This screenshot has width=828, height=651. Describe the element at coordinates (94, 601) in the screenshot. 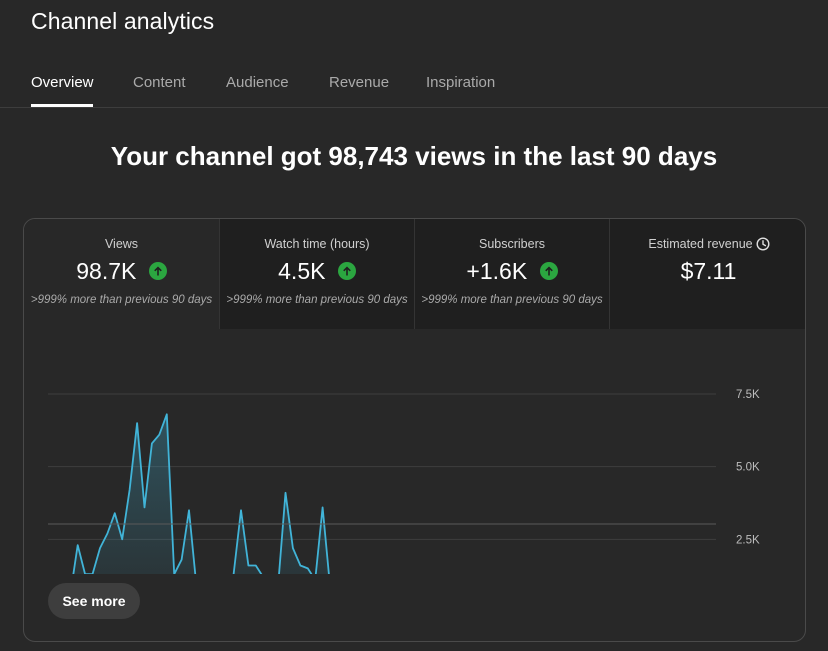

I see `see-more-button: See more` at that location.